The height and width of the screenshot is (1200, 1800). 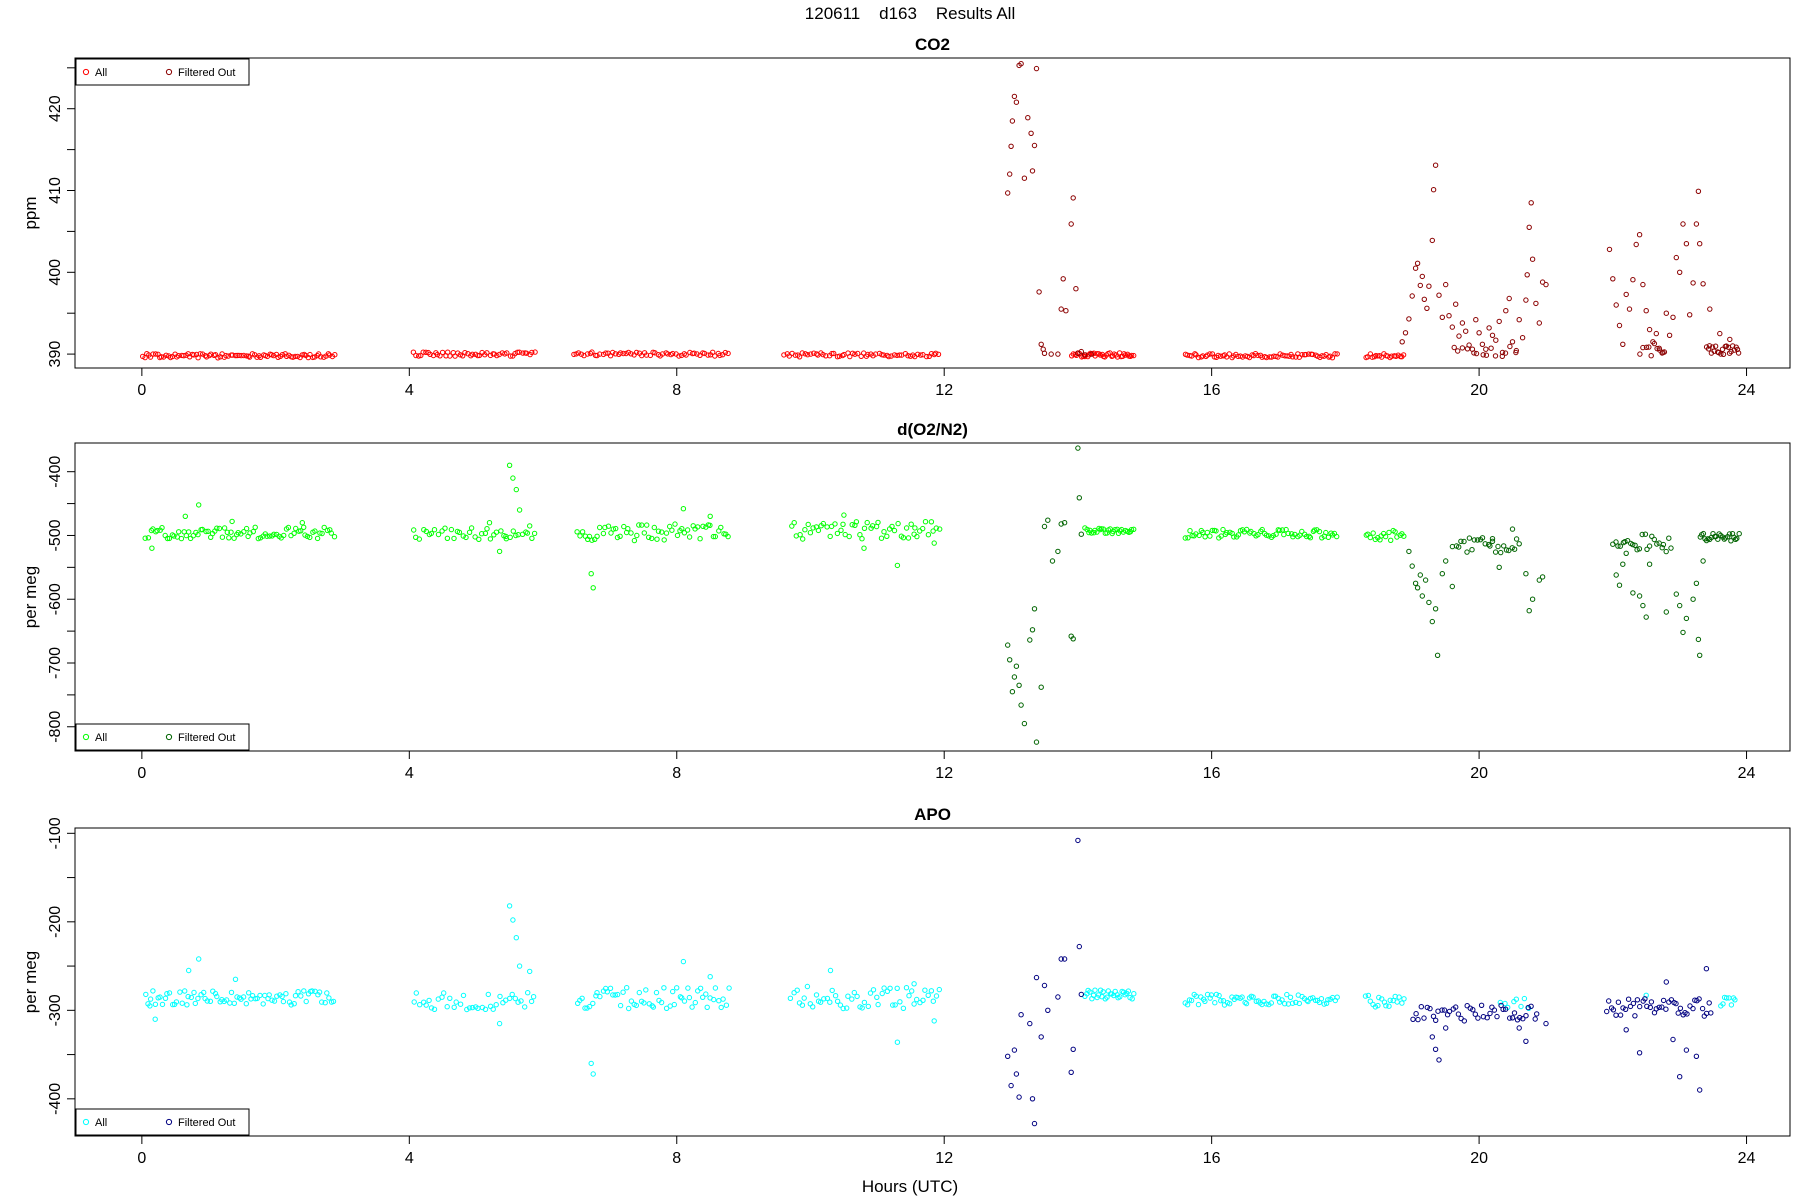 What do you see at coordinates (206, 1123) in the screenshot?
I see `legend-label: Filtered Out` at bounding box center [206, 1123].